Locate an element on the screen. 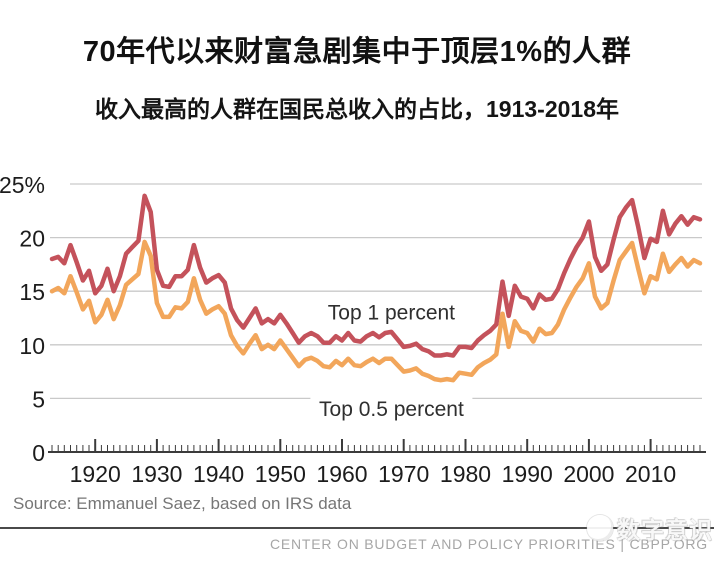 This screenshot has width=714, height=570. x-axis: 1920 1930 1940 1950 1960 1970 1980 1990 2000 2010 is located at coordinates (377, 463).